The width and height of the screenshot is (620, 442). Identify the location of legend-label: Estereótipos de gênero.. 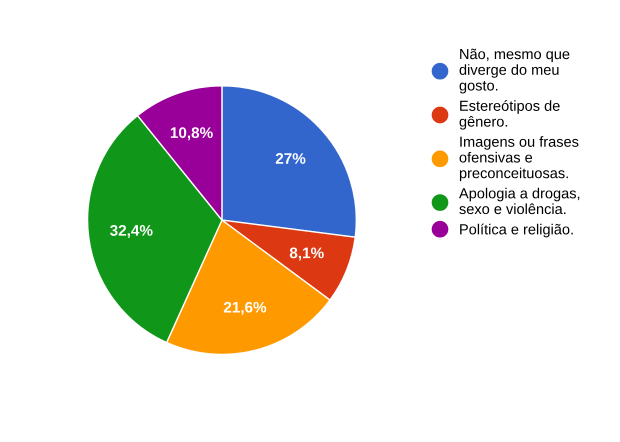
(510, 115).